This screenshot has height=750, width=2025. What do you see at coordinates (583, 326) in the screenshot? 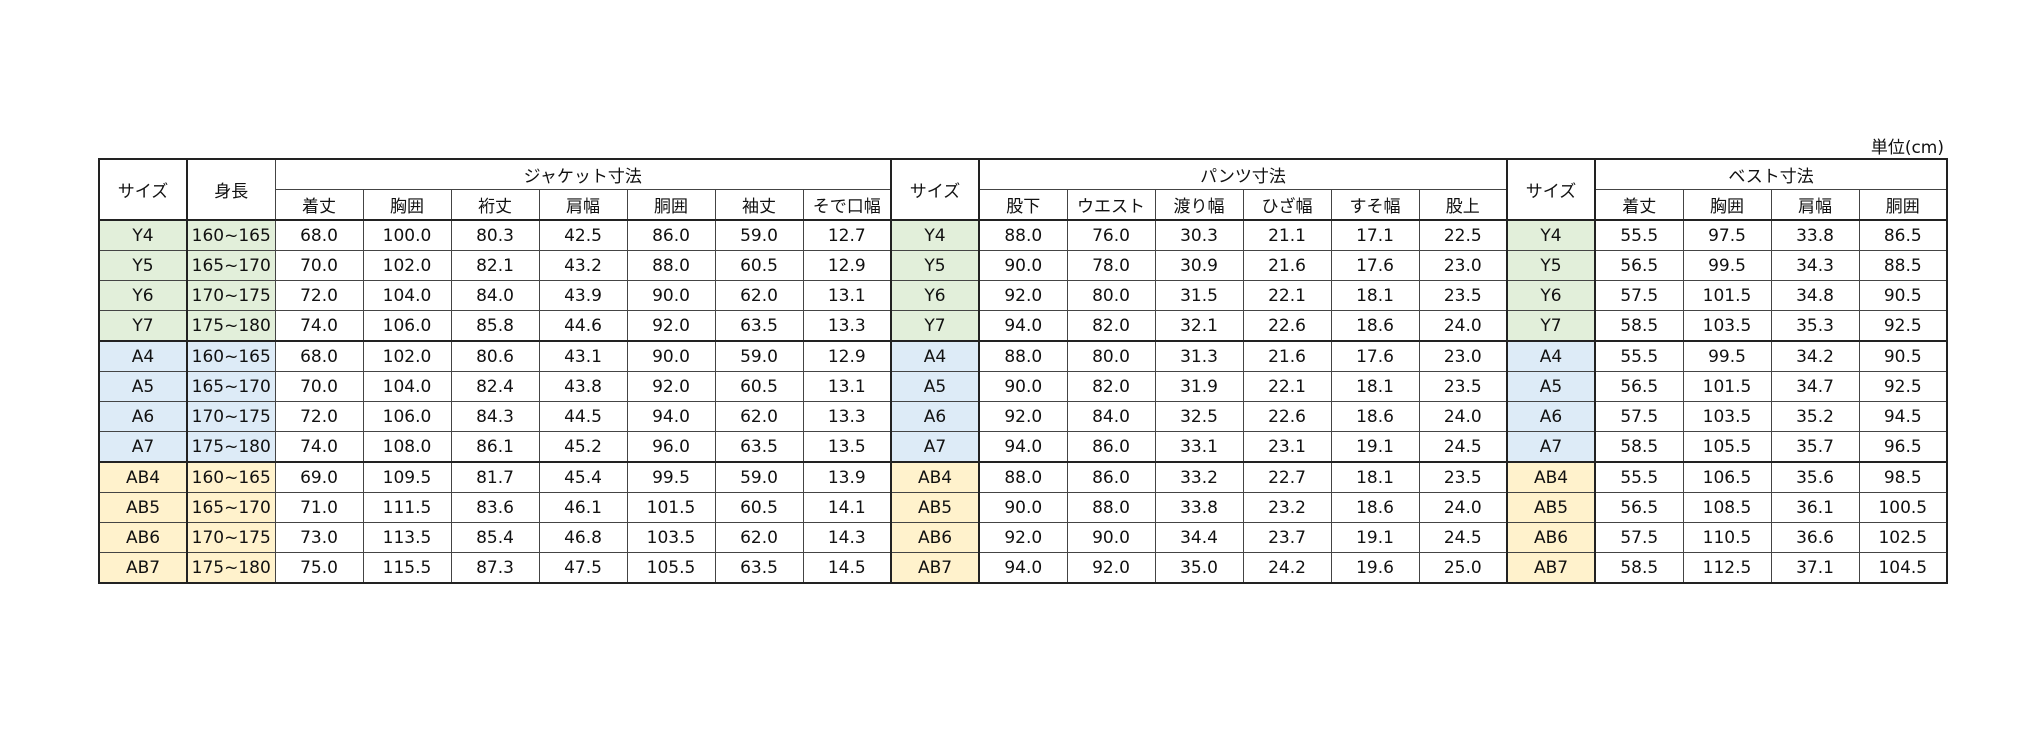
I see `value-cell: 44.6` at bounding box center [583, 326].